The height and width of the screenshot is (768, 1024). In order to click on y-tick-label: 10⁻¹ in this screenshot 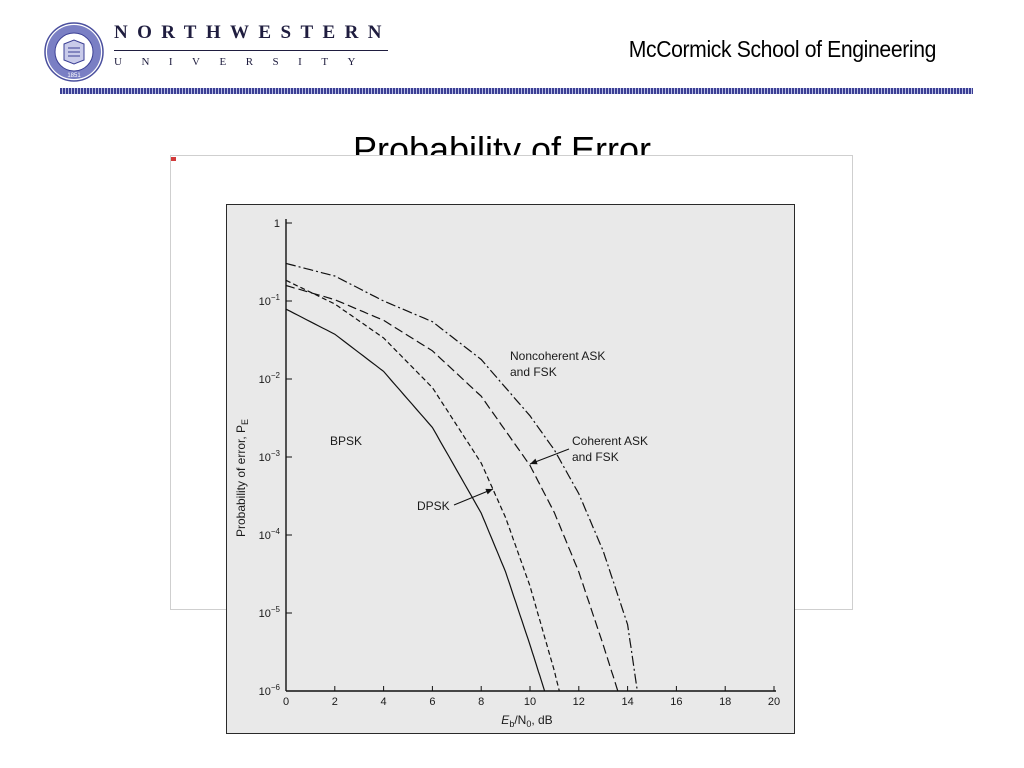, I will do `click(270, 300)`.